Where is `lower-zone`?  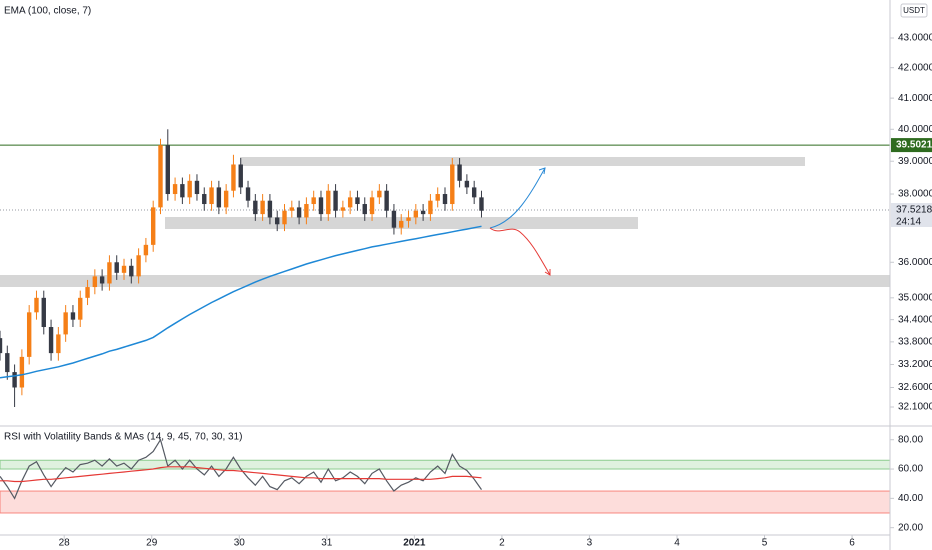
lower-zone is located at coordinates (445, 281).